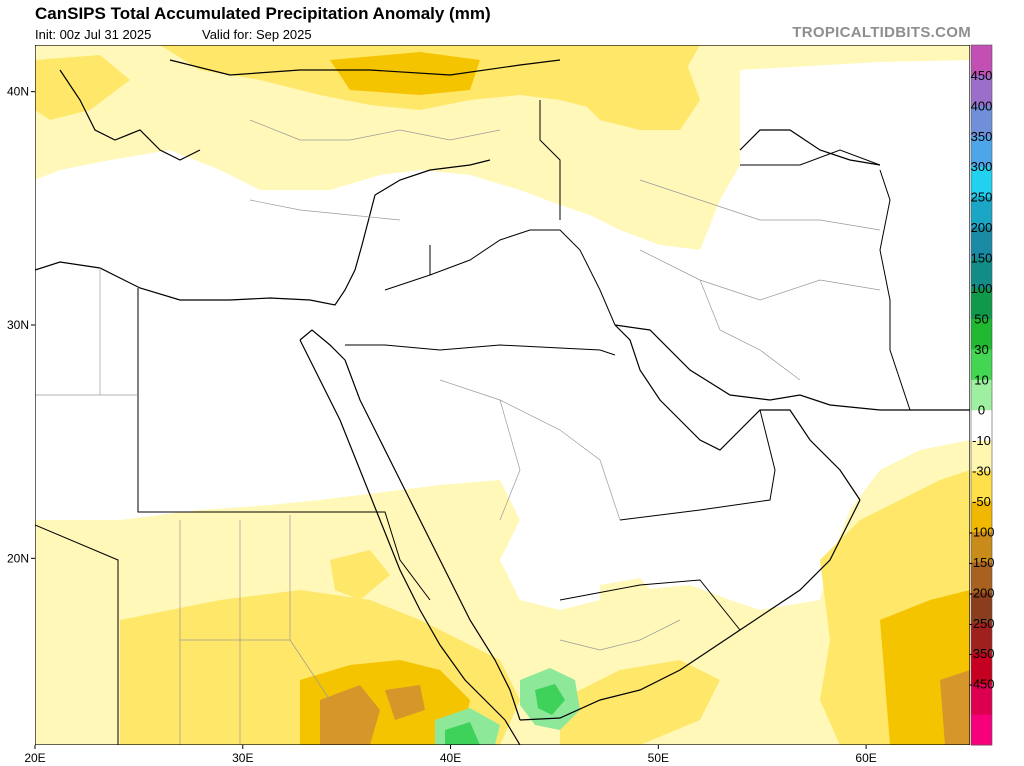 The height and width of the screenshot is (766, 1024). Describe the element at coordinates (981, 501) in the screenshot. I see `colorbar-label: -50` at that location.